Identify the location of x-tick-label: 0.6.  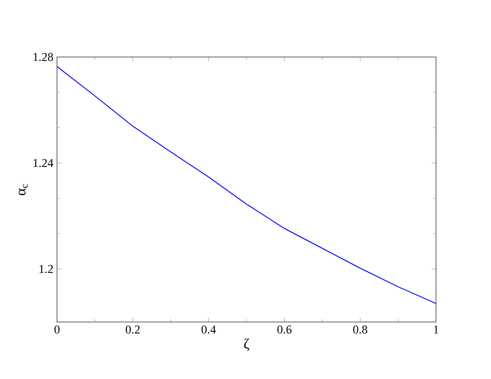
(284, 330).